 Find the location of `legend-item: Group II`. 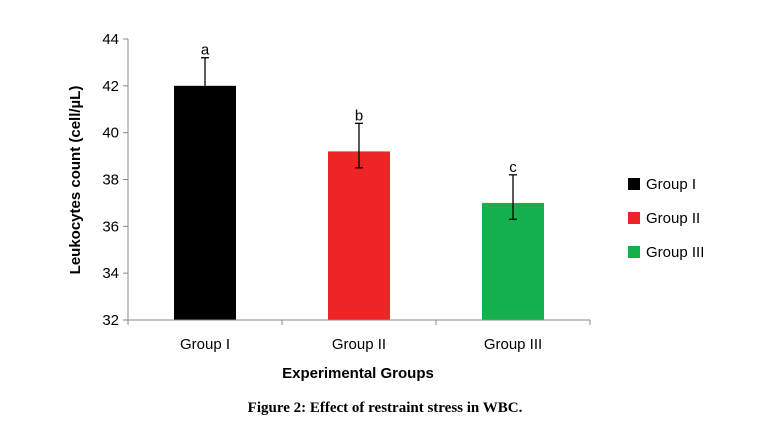

legend-item: Group II is located at coordinates (664, 218).